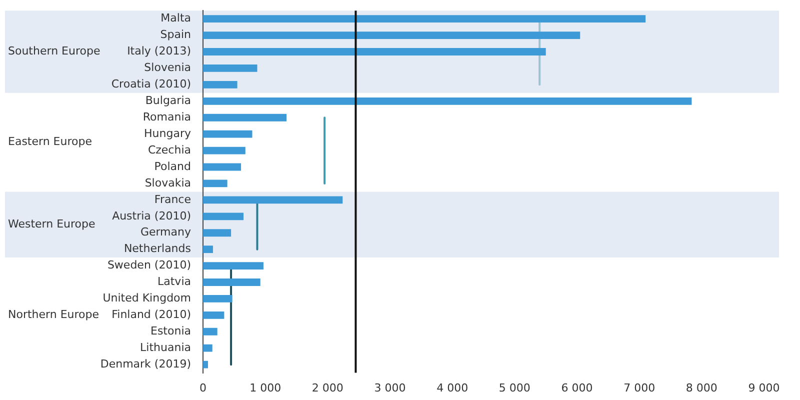  Describe the element at coordinates (172, 166) in the screenshot. I see `y-tick-label: Poland` at that location.